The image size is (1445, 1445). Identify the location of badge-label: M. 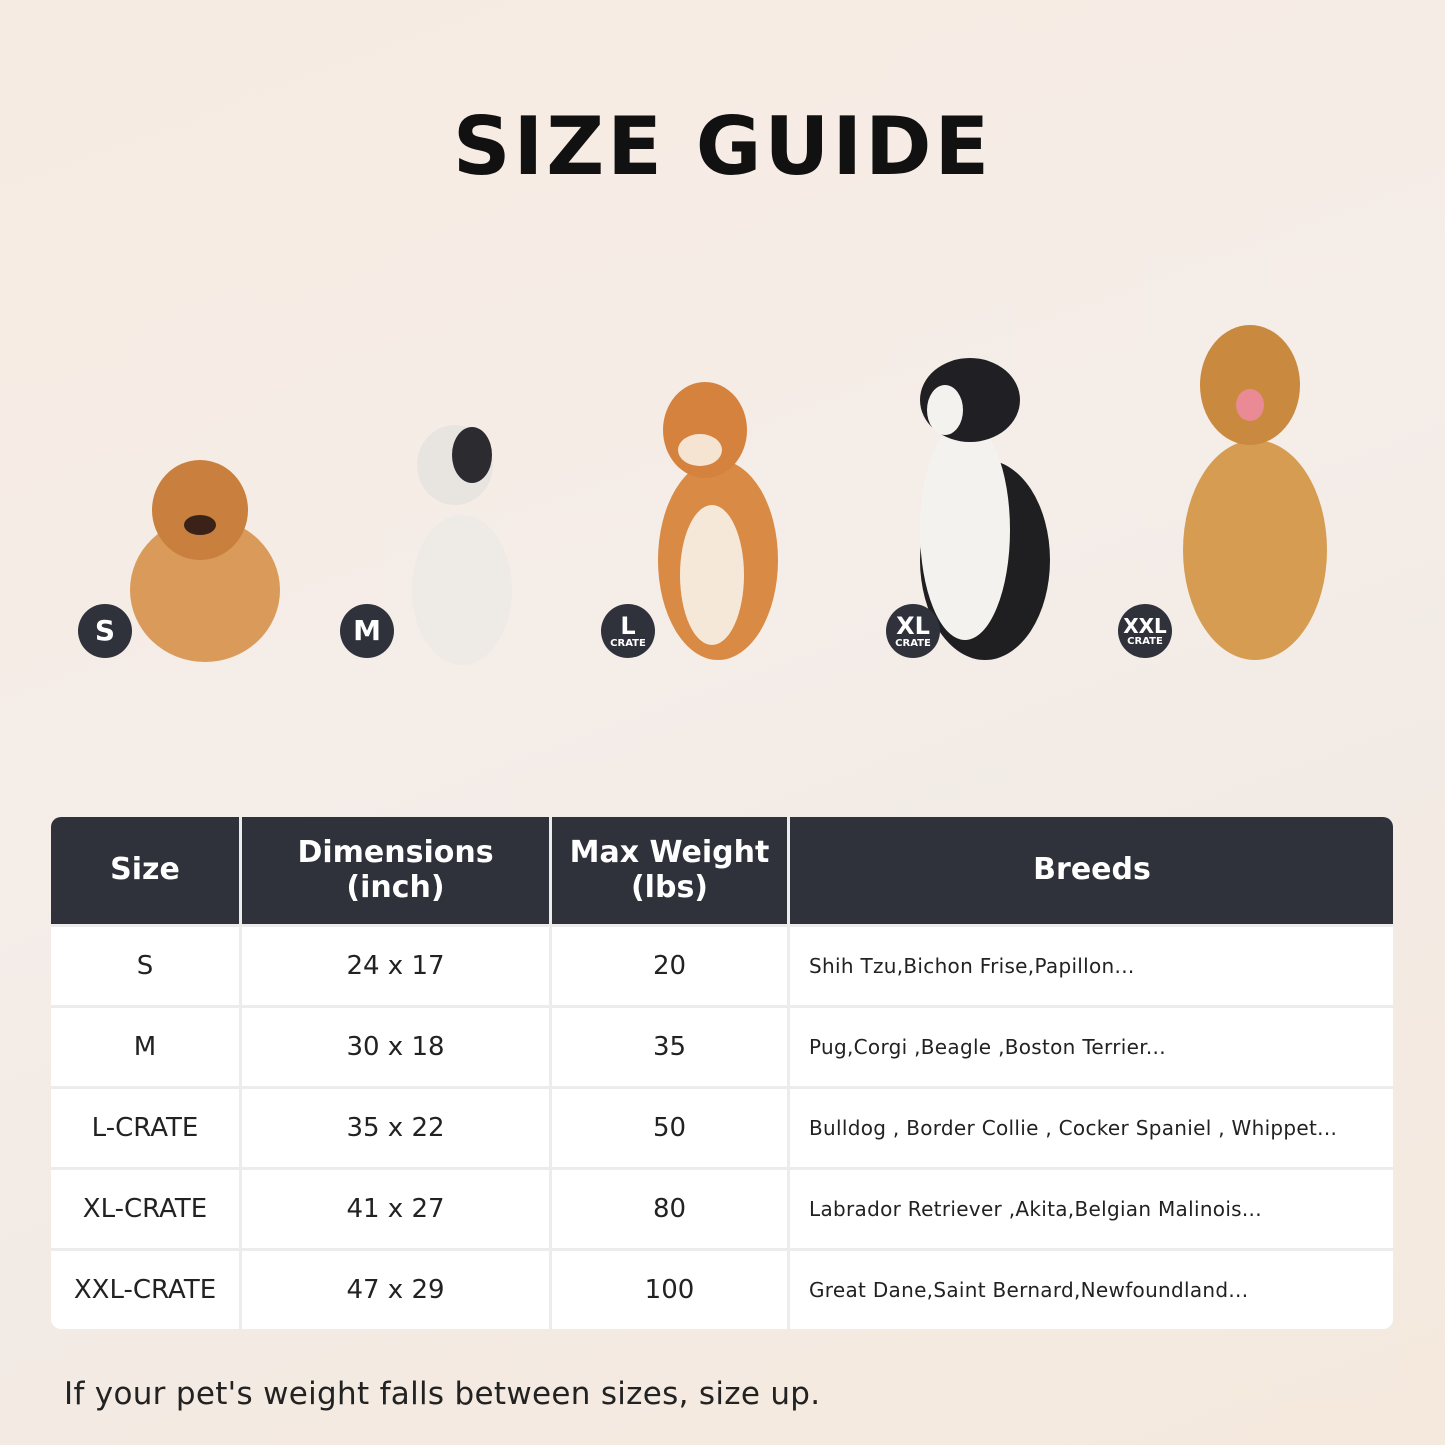
(367, 630).